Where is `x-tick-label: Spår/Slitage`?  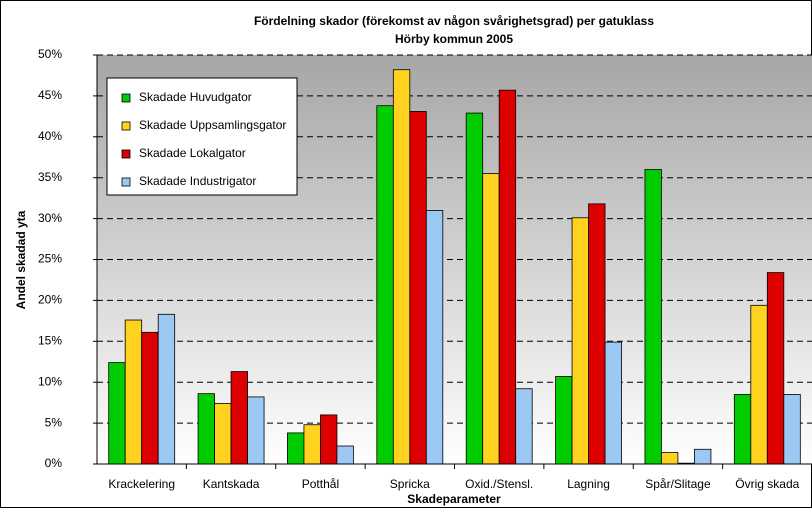
x-tick-label: Spår/Slitage is located at coordinates (678, 484).